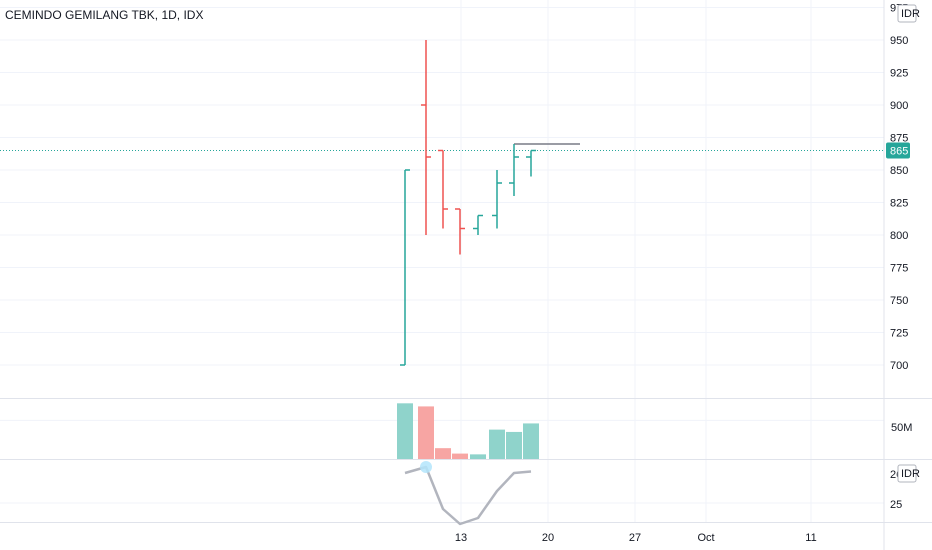 This screenshot has height=550, width=932. Describe the element at coordinates (899, 188) in the screenshot. I see `price-axis: 700725750775800825850875900925950975` at that location.